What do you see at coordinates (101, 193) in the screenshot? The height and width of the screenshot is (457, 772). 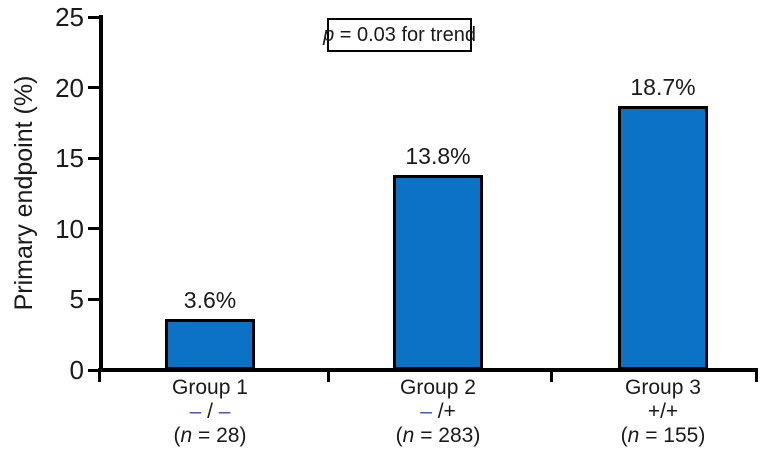 I see `y-axis-line` at bounding box center [101, 193].